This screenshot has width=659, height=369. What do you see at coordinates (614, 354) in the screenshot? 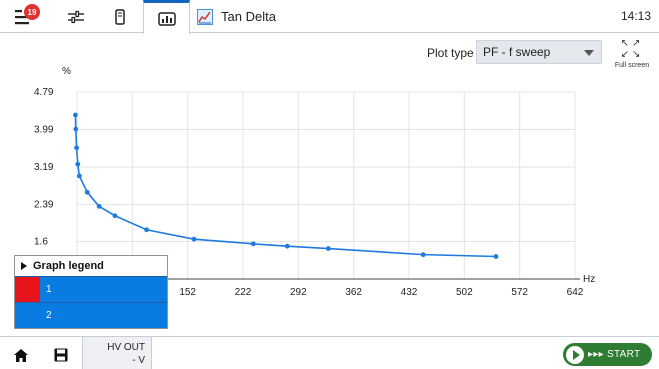
I see `start-label: ▸▸▸ START` at bounding box center [614, 354].